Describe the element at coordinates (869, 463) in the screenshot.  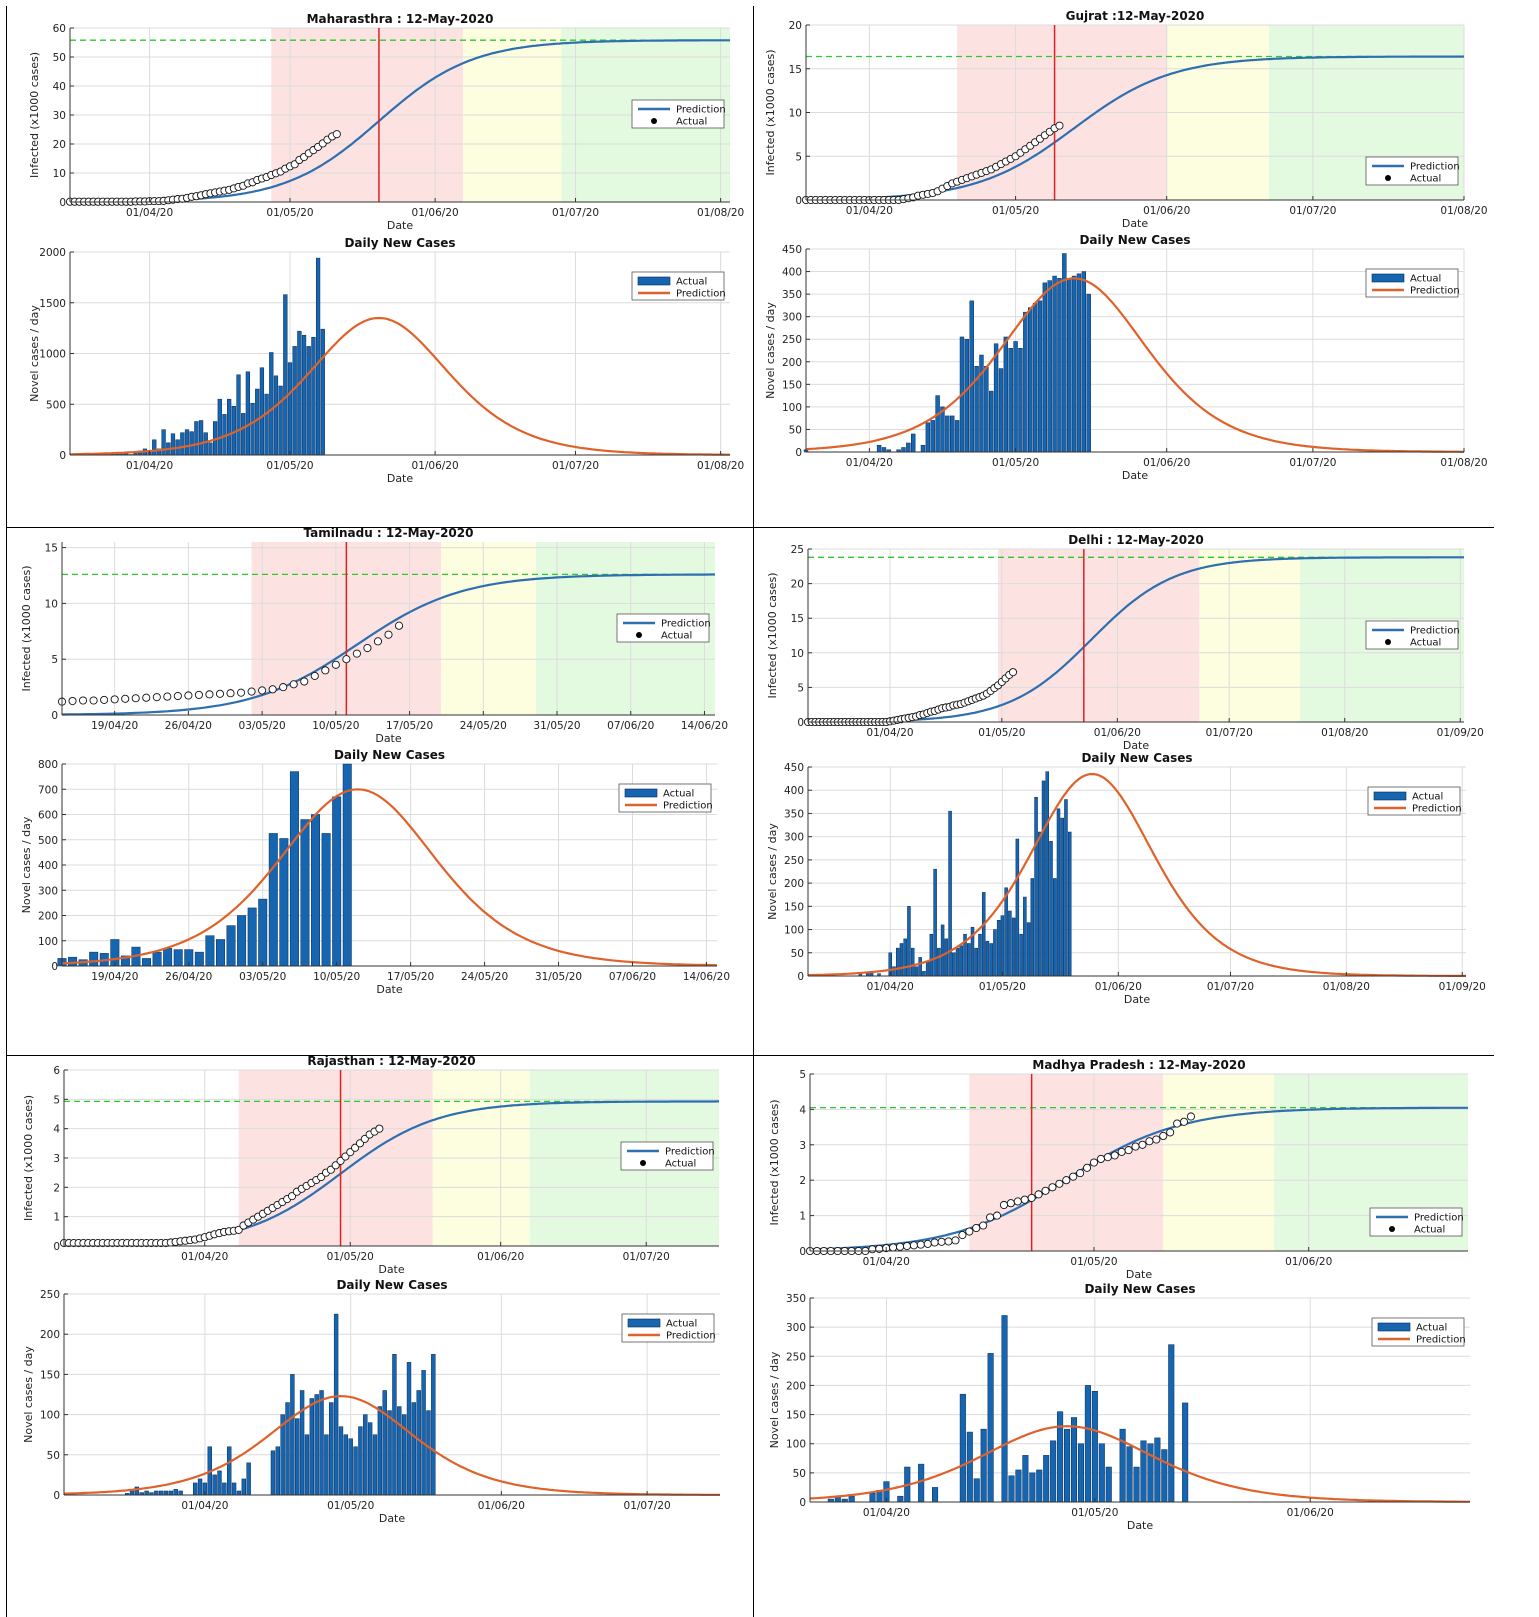
I see `gujrat-daily-x-tick-label: 01/04/20` at that location.